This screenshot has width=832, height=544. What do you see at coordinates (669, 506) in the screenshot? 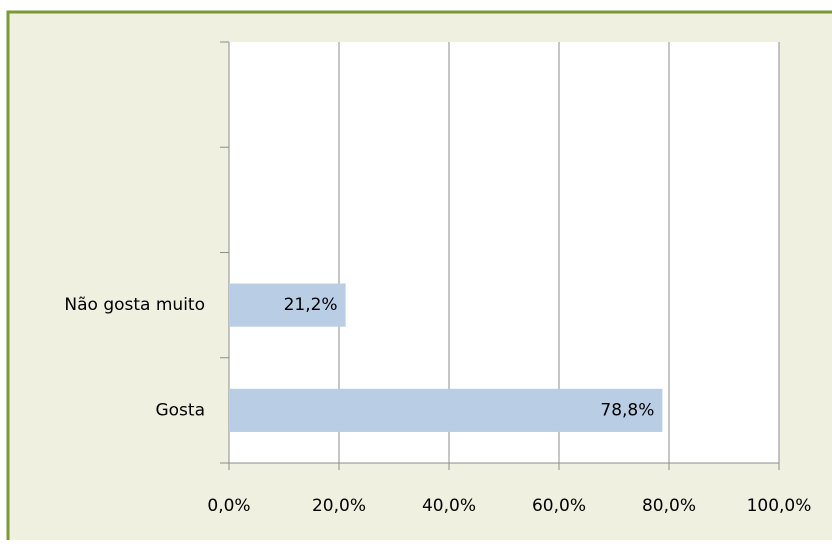
I see `x-tick-label: 80,0%` at bounding box center [669, 506].